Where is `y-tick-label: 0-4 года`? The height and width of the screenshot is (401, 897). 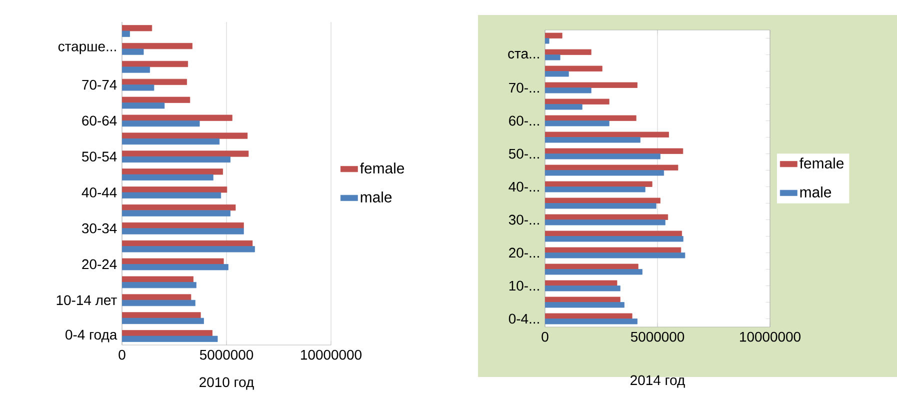
y-tick-label: 0-4 года is located at coordinates (92, 336).